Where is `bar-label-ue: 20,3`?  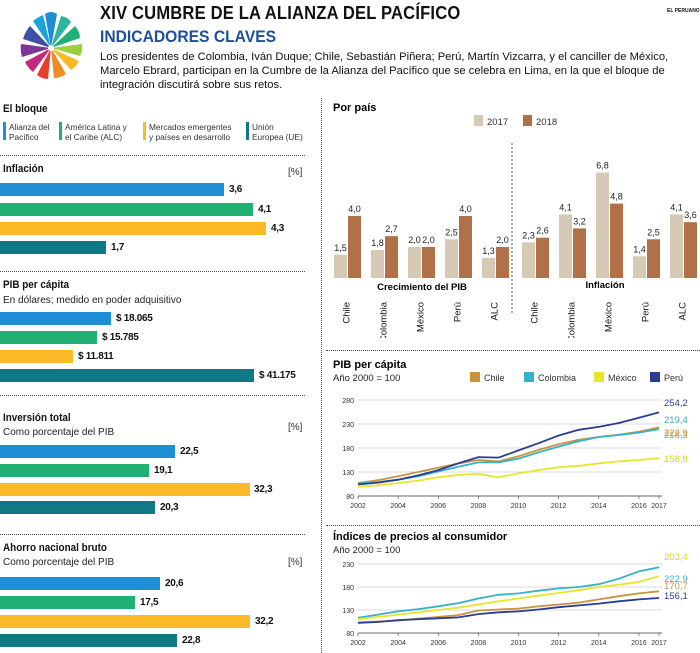 bar-label-ue: 20,3 is located at coordinates (169, 507).